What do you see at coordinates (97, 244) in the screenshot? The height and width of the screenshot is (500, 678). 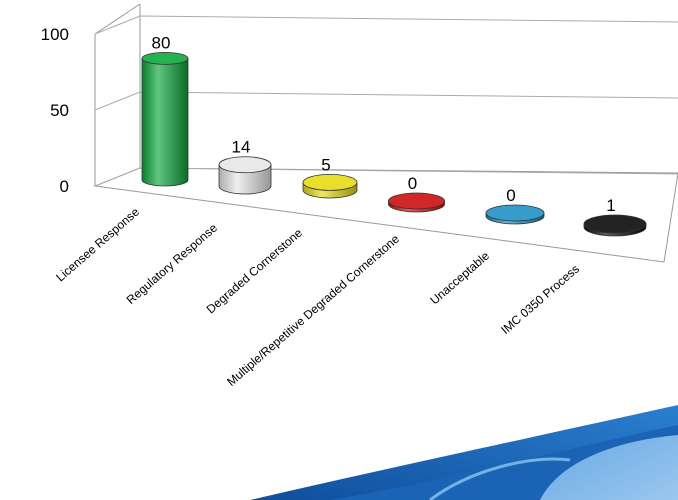 I see `category-label: Licensee Response` at bounding box center [97, 244].